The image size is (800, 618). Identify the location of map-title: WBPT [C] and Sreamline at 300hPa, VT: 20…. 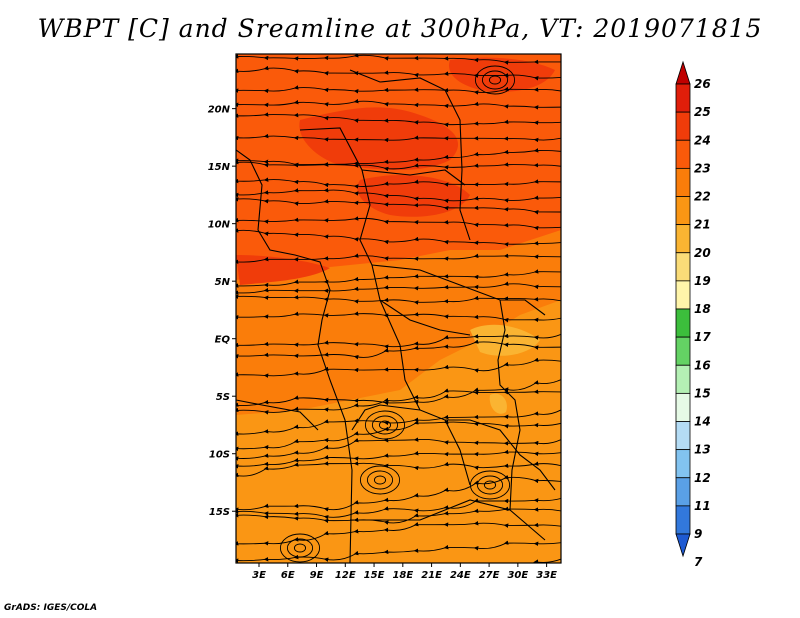
(400, 28).